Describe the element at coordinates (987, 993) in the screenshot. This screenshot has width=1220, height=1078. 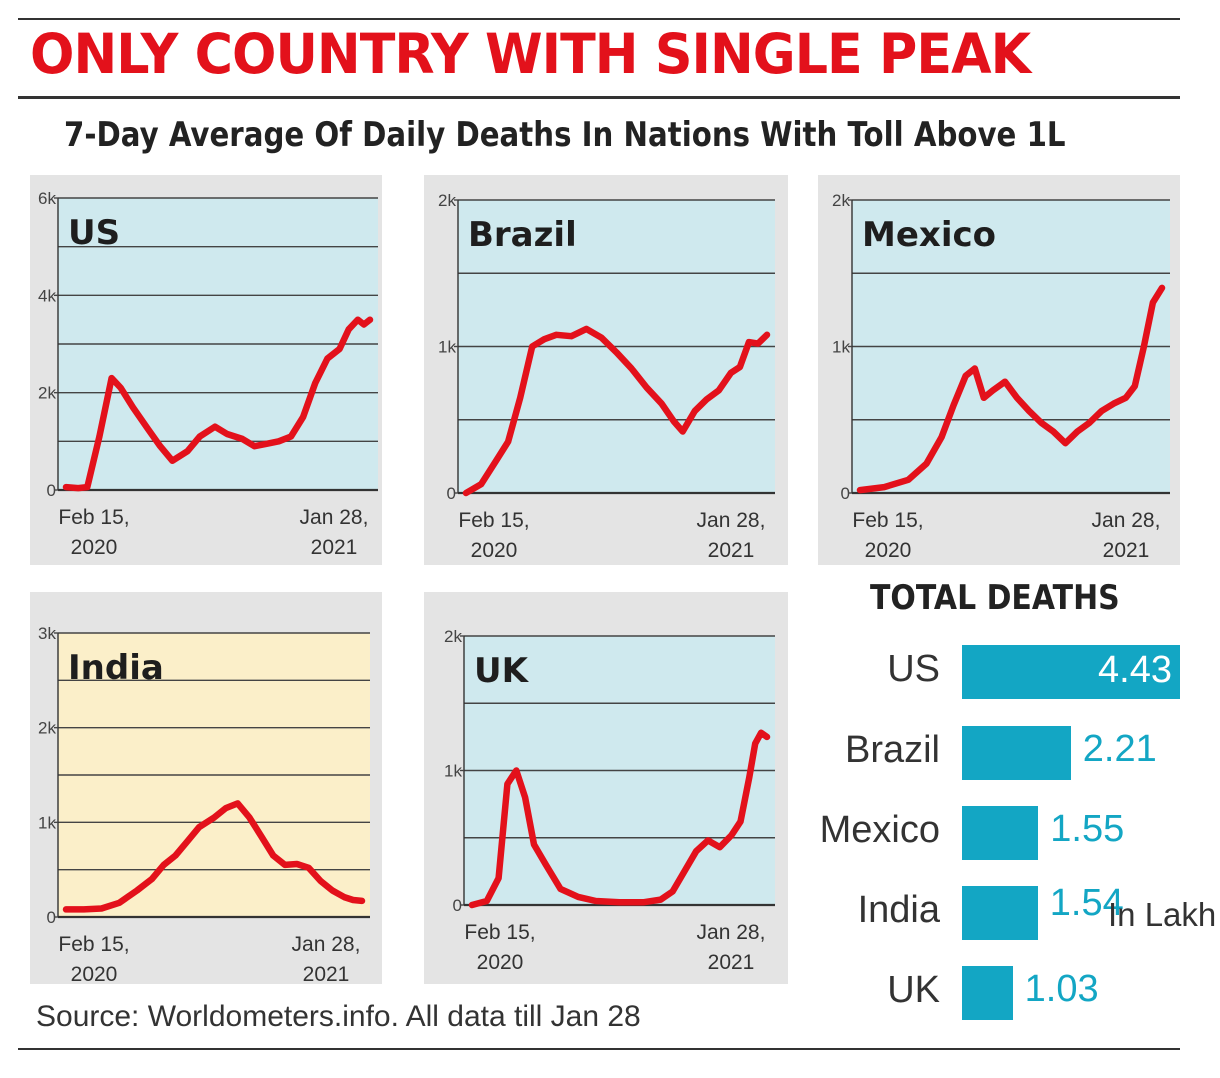
I see `bar-uk` at that location.